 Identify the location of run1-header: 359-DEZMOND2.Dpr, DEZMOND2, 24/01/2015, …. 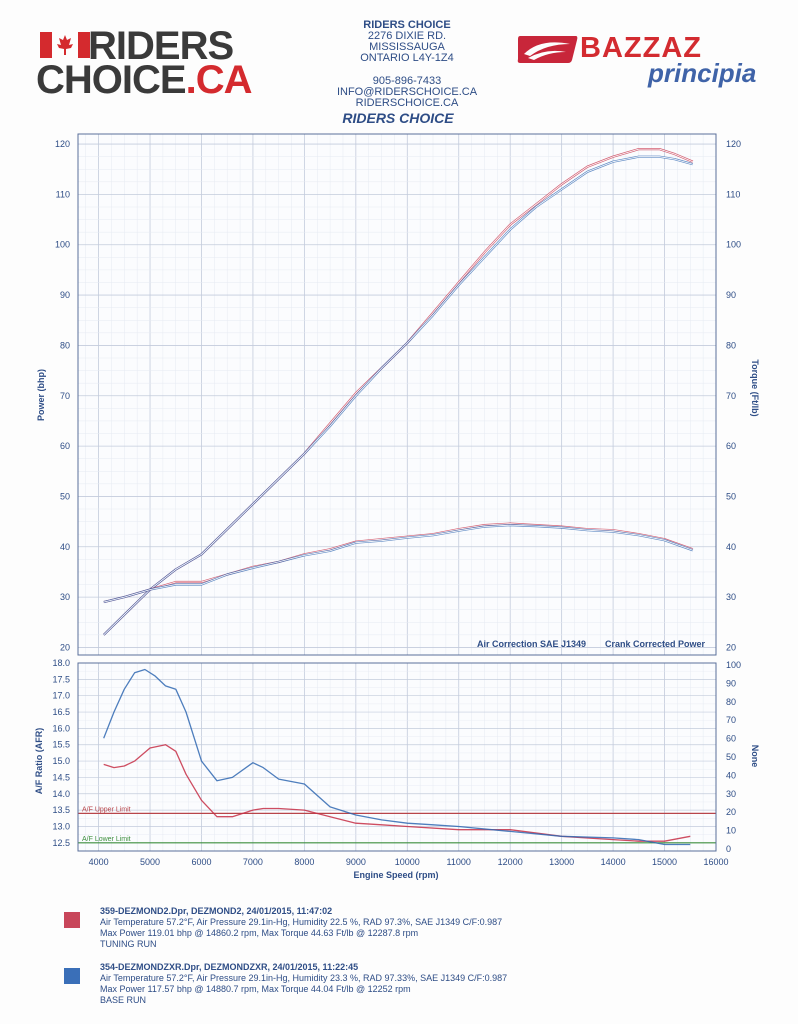
(216, 911).